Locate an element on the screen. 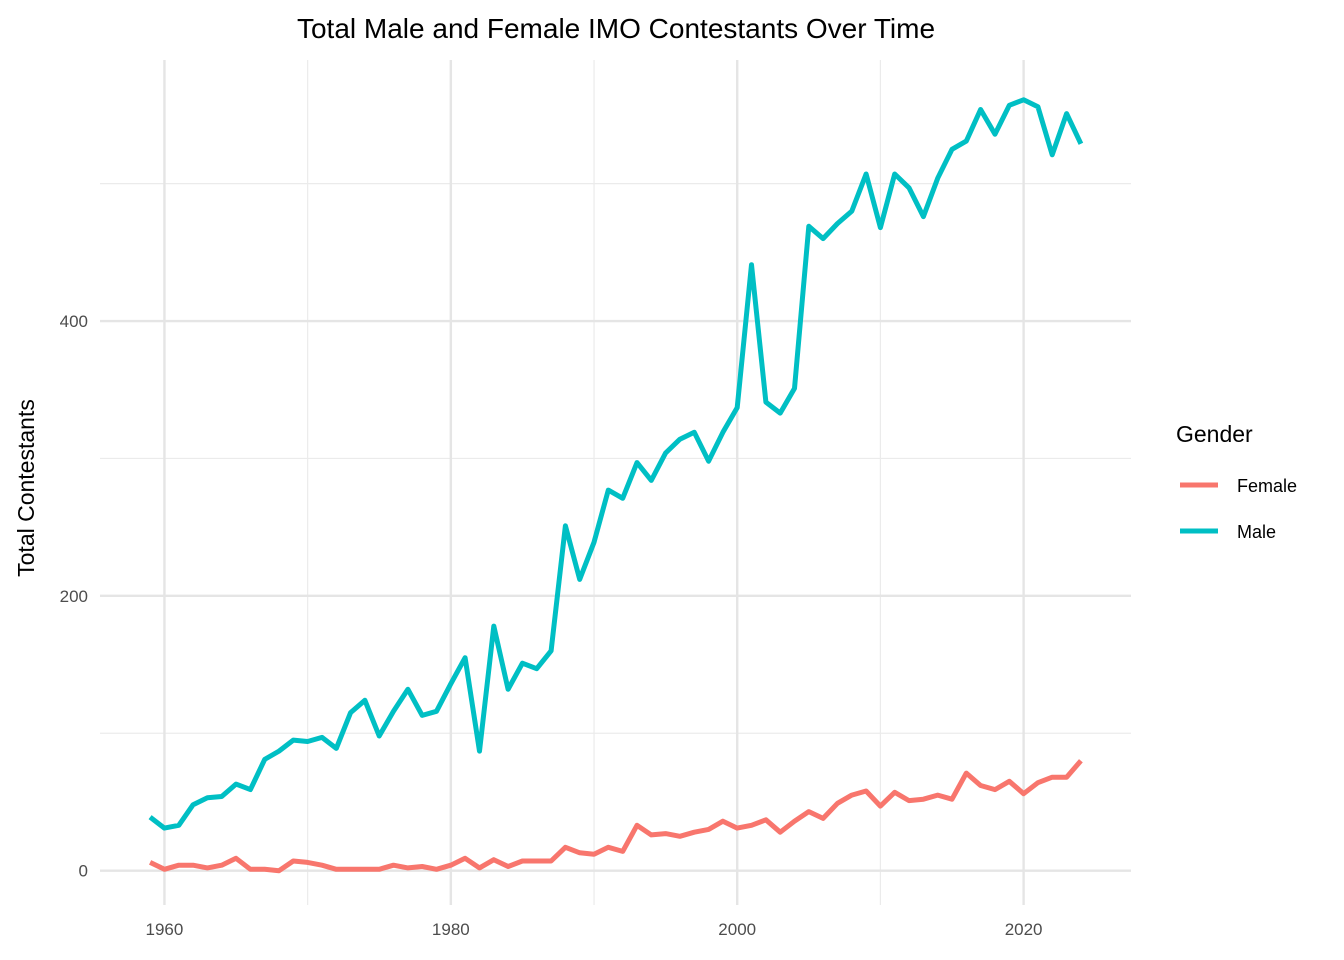 Image resolution: width=1344 pixels, height=960 pixels. x-tick-label: 1960 is located at coordinates (165, 929).